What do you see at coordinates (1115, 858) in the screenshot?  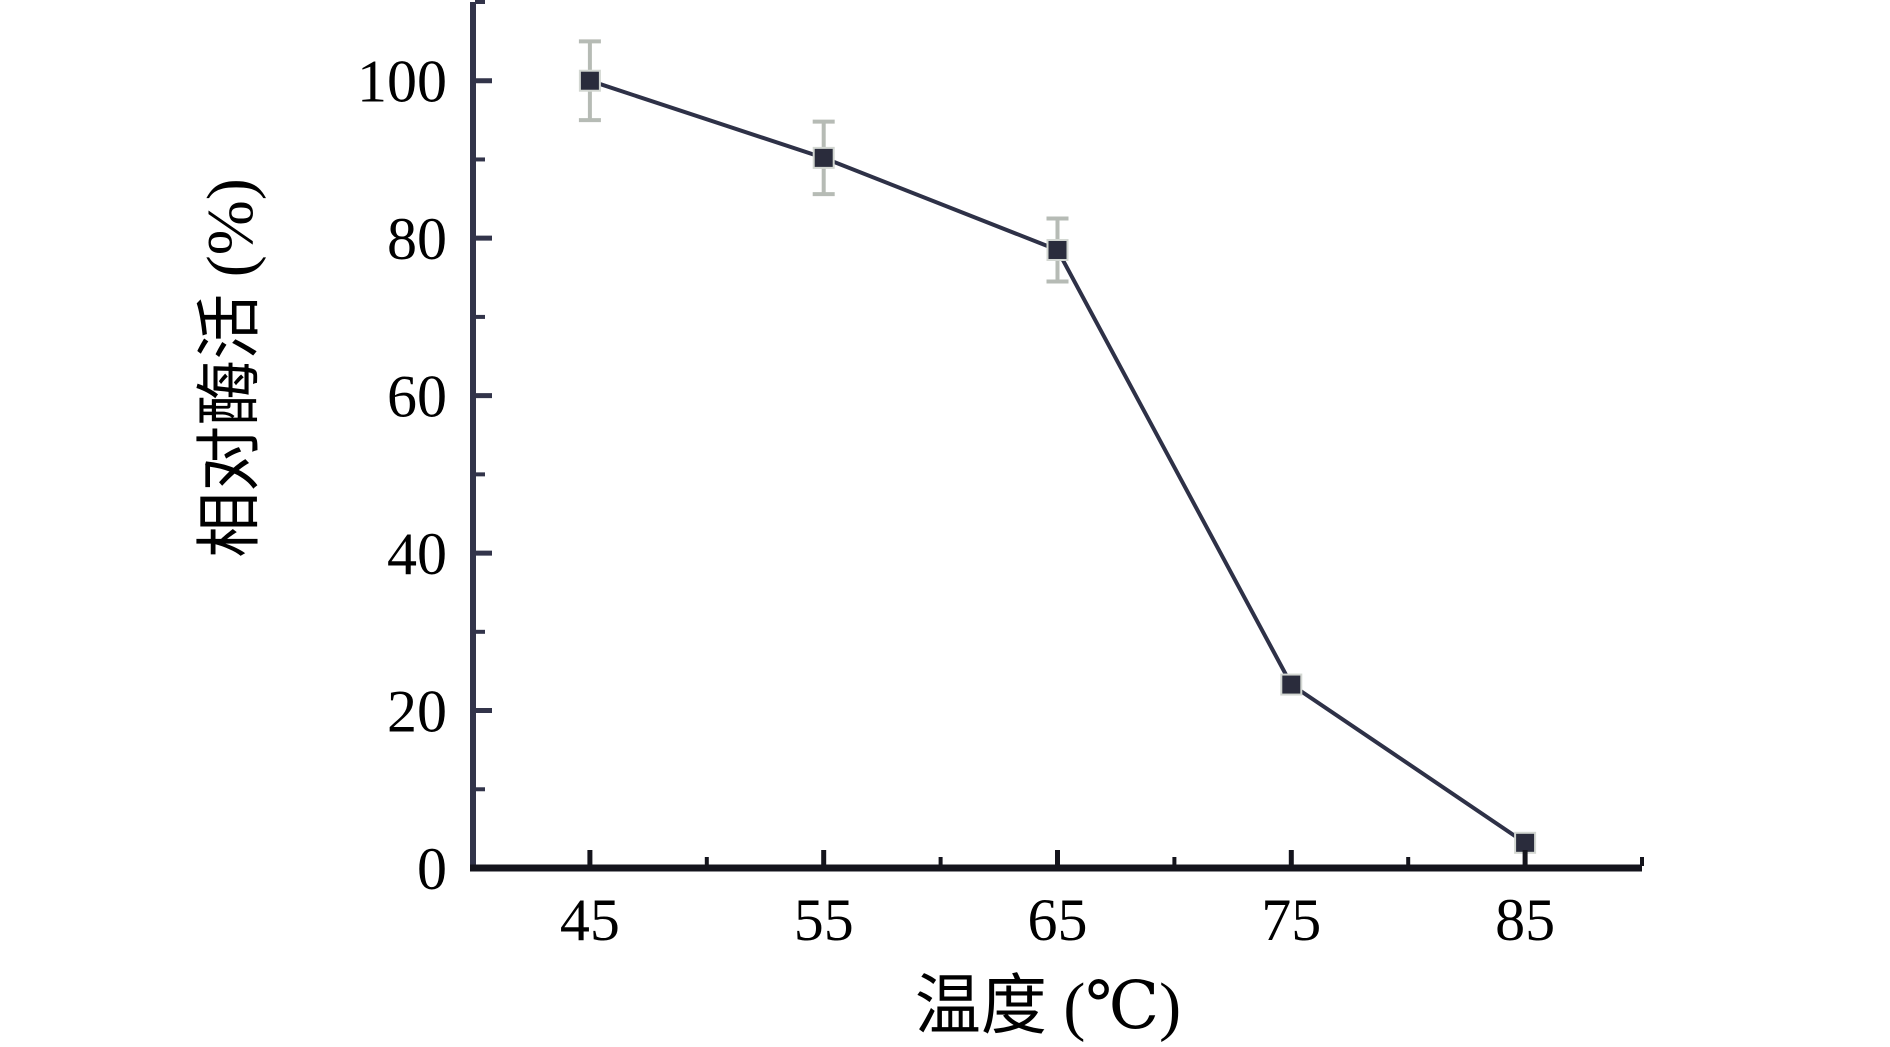 I see `x-ticks` at bounding box center [1115, 858].